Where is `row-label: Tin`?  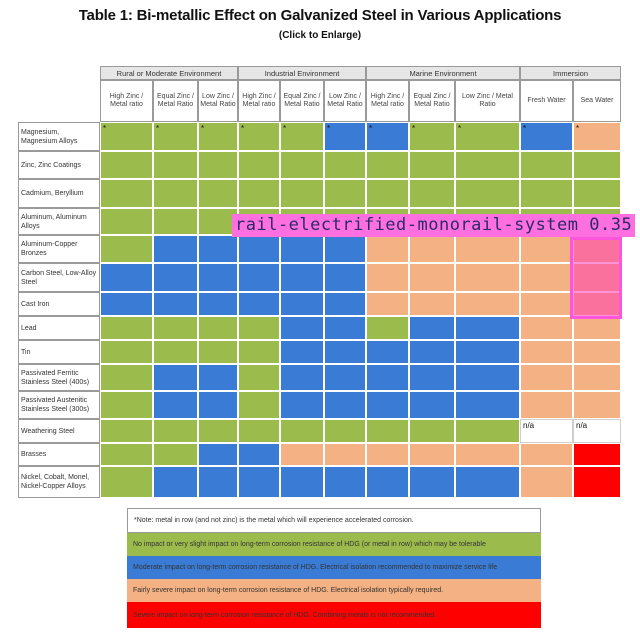 row-label: Tin is located at coordinates (59, 352).